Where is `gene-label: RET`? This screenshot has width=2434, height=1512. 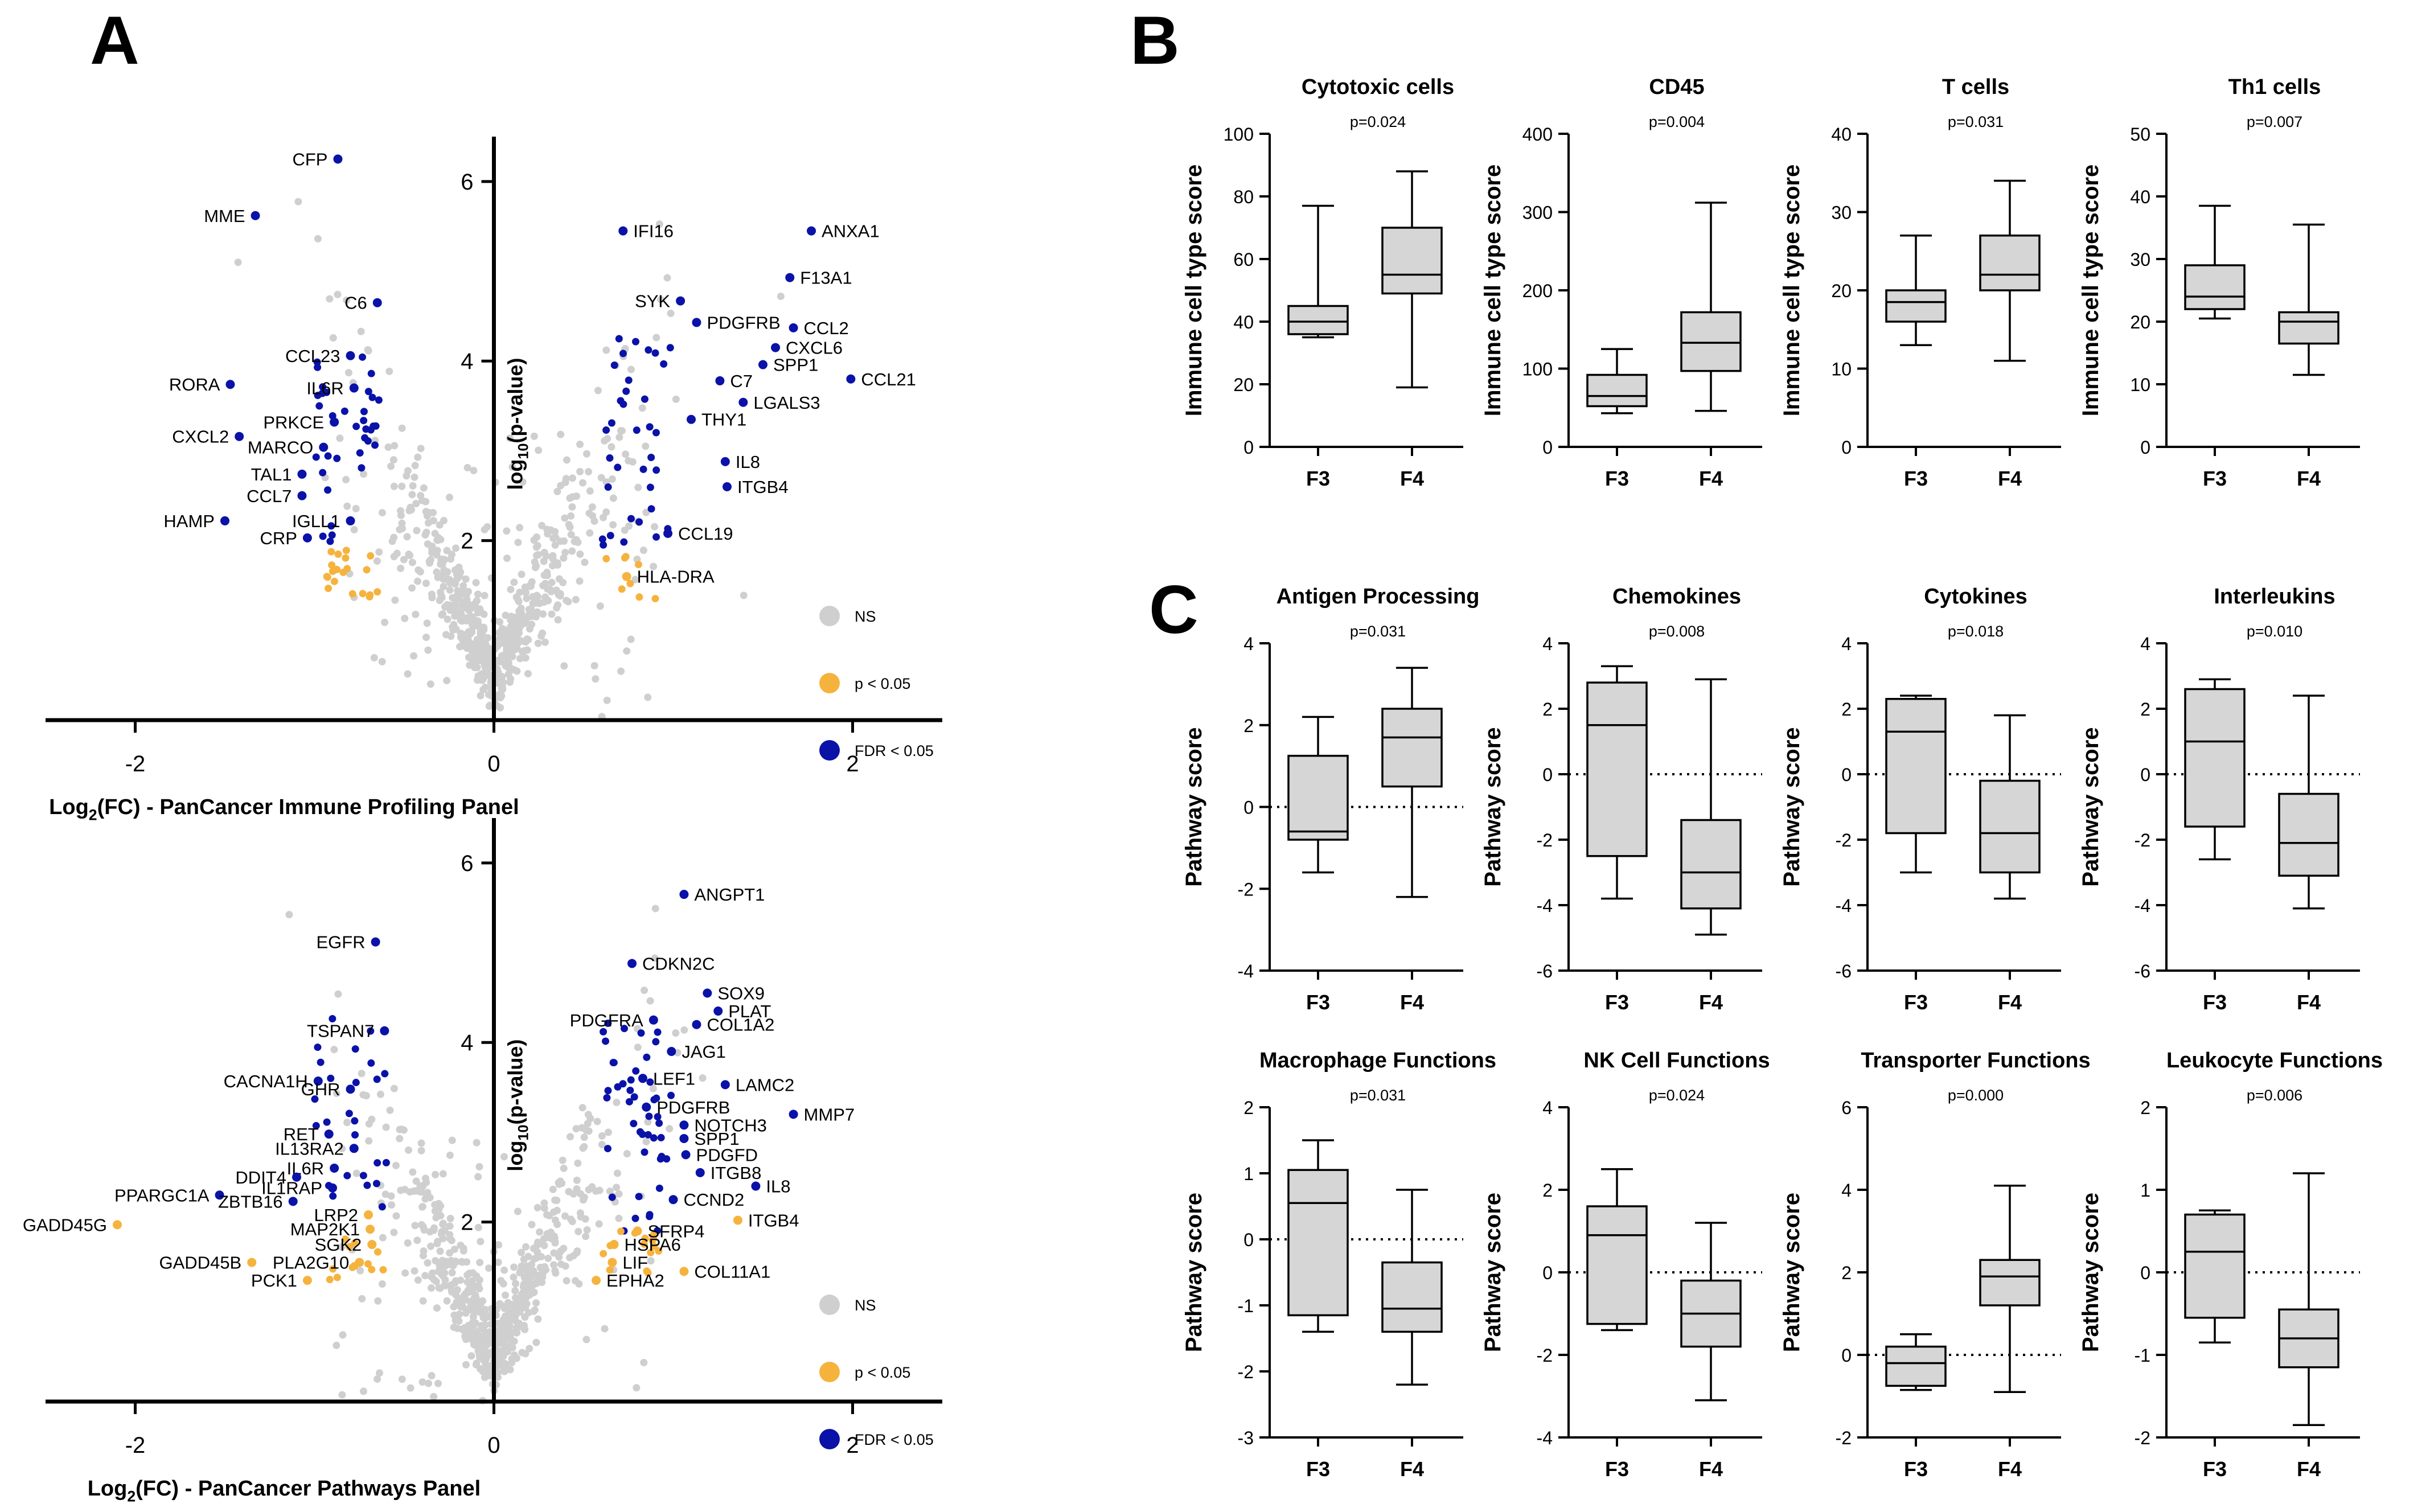
gene-label: RET is located at coordinates (301, 1134).